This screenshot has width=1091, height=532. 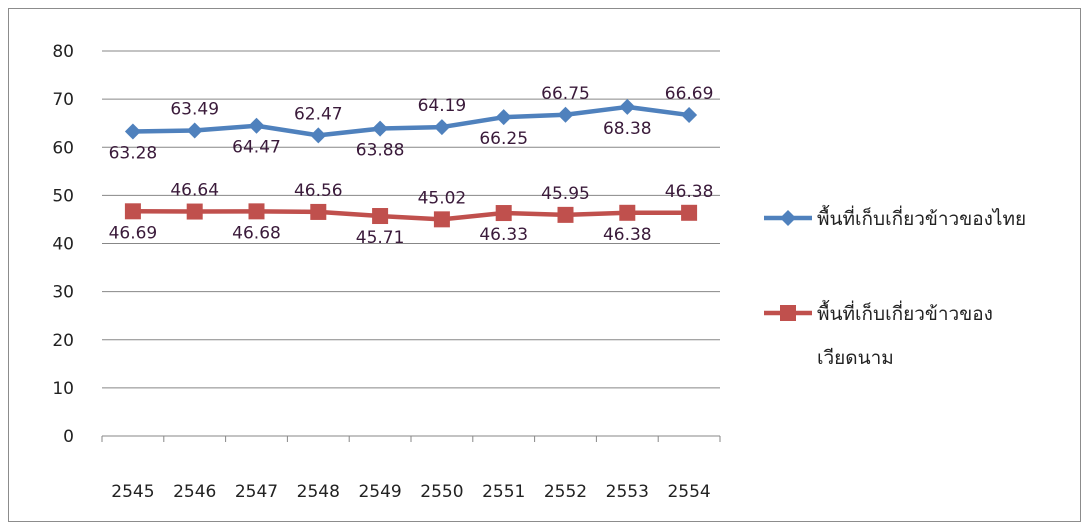 What do you see at coordinates (133, 153) in the screenshot?
I see `data-label: 63.28` at bounding box center [133, 153].